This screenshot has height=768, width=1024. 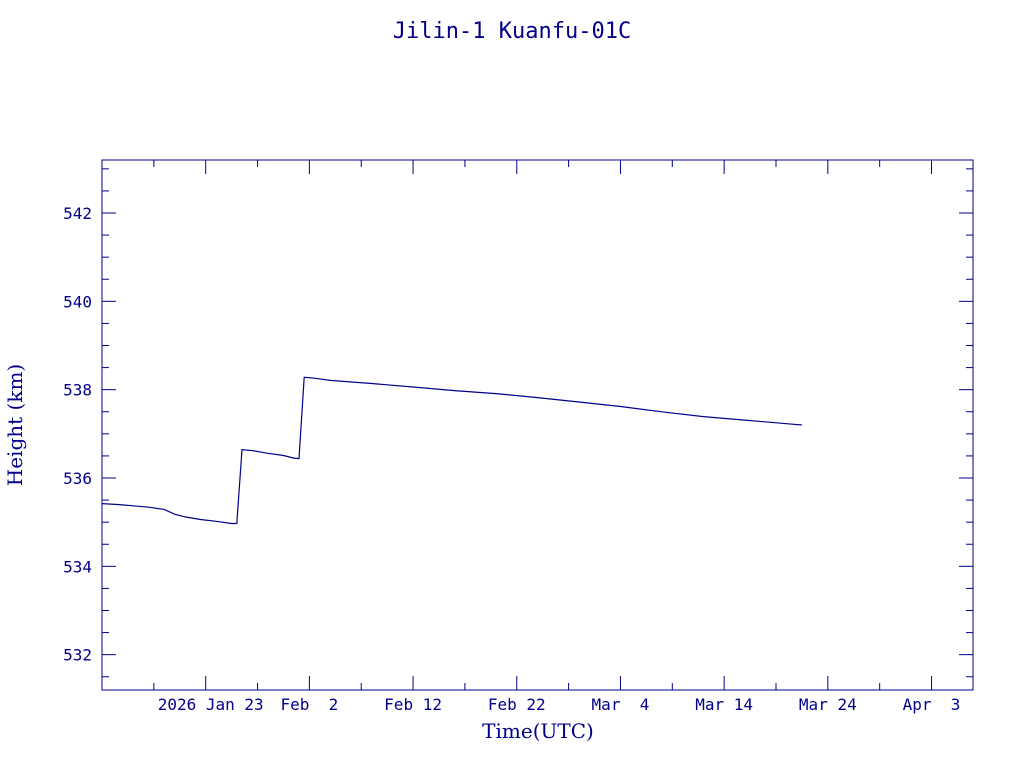 I want to click on y-tick-label: 540, so click(x=77, y=301).